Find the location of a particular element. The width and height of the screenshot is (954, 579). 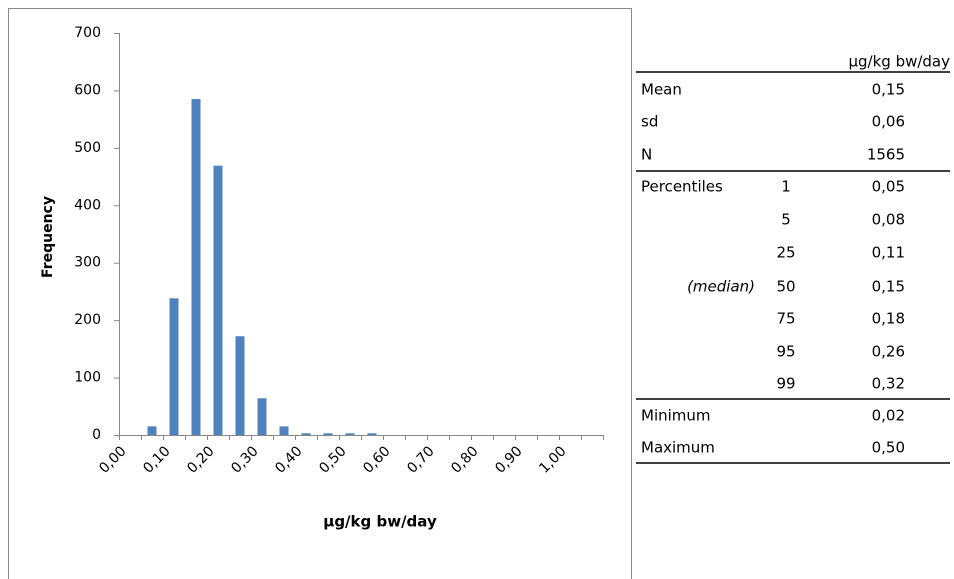

percentile: 25 is located at coordinates (785, 253).